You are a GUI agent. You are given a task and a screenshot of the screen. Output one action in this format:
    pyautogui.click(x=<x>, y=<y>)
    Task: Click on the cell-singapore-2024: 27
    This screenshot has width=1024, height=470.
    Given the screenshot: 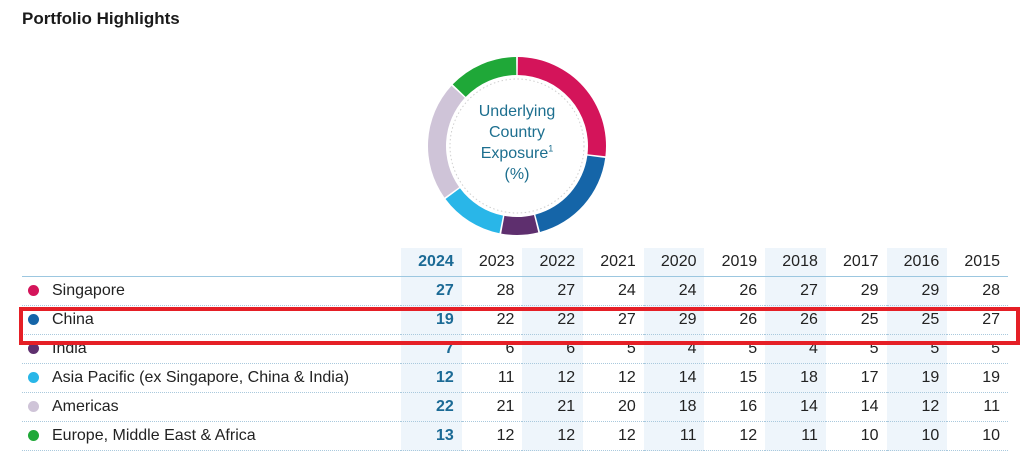 What is the action you would take?
    pyautogui.click(x=431, y=291)
    